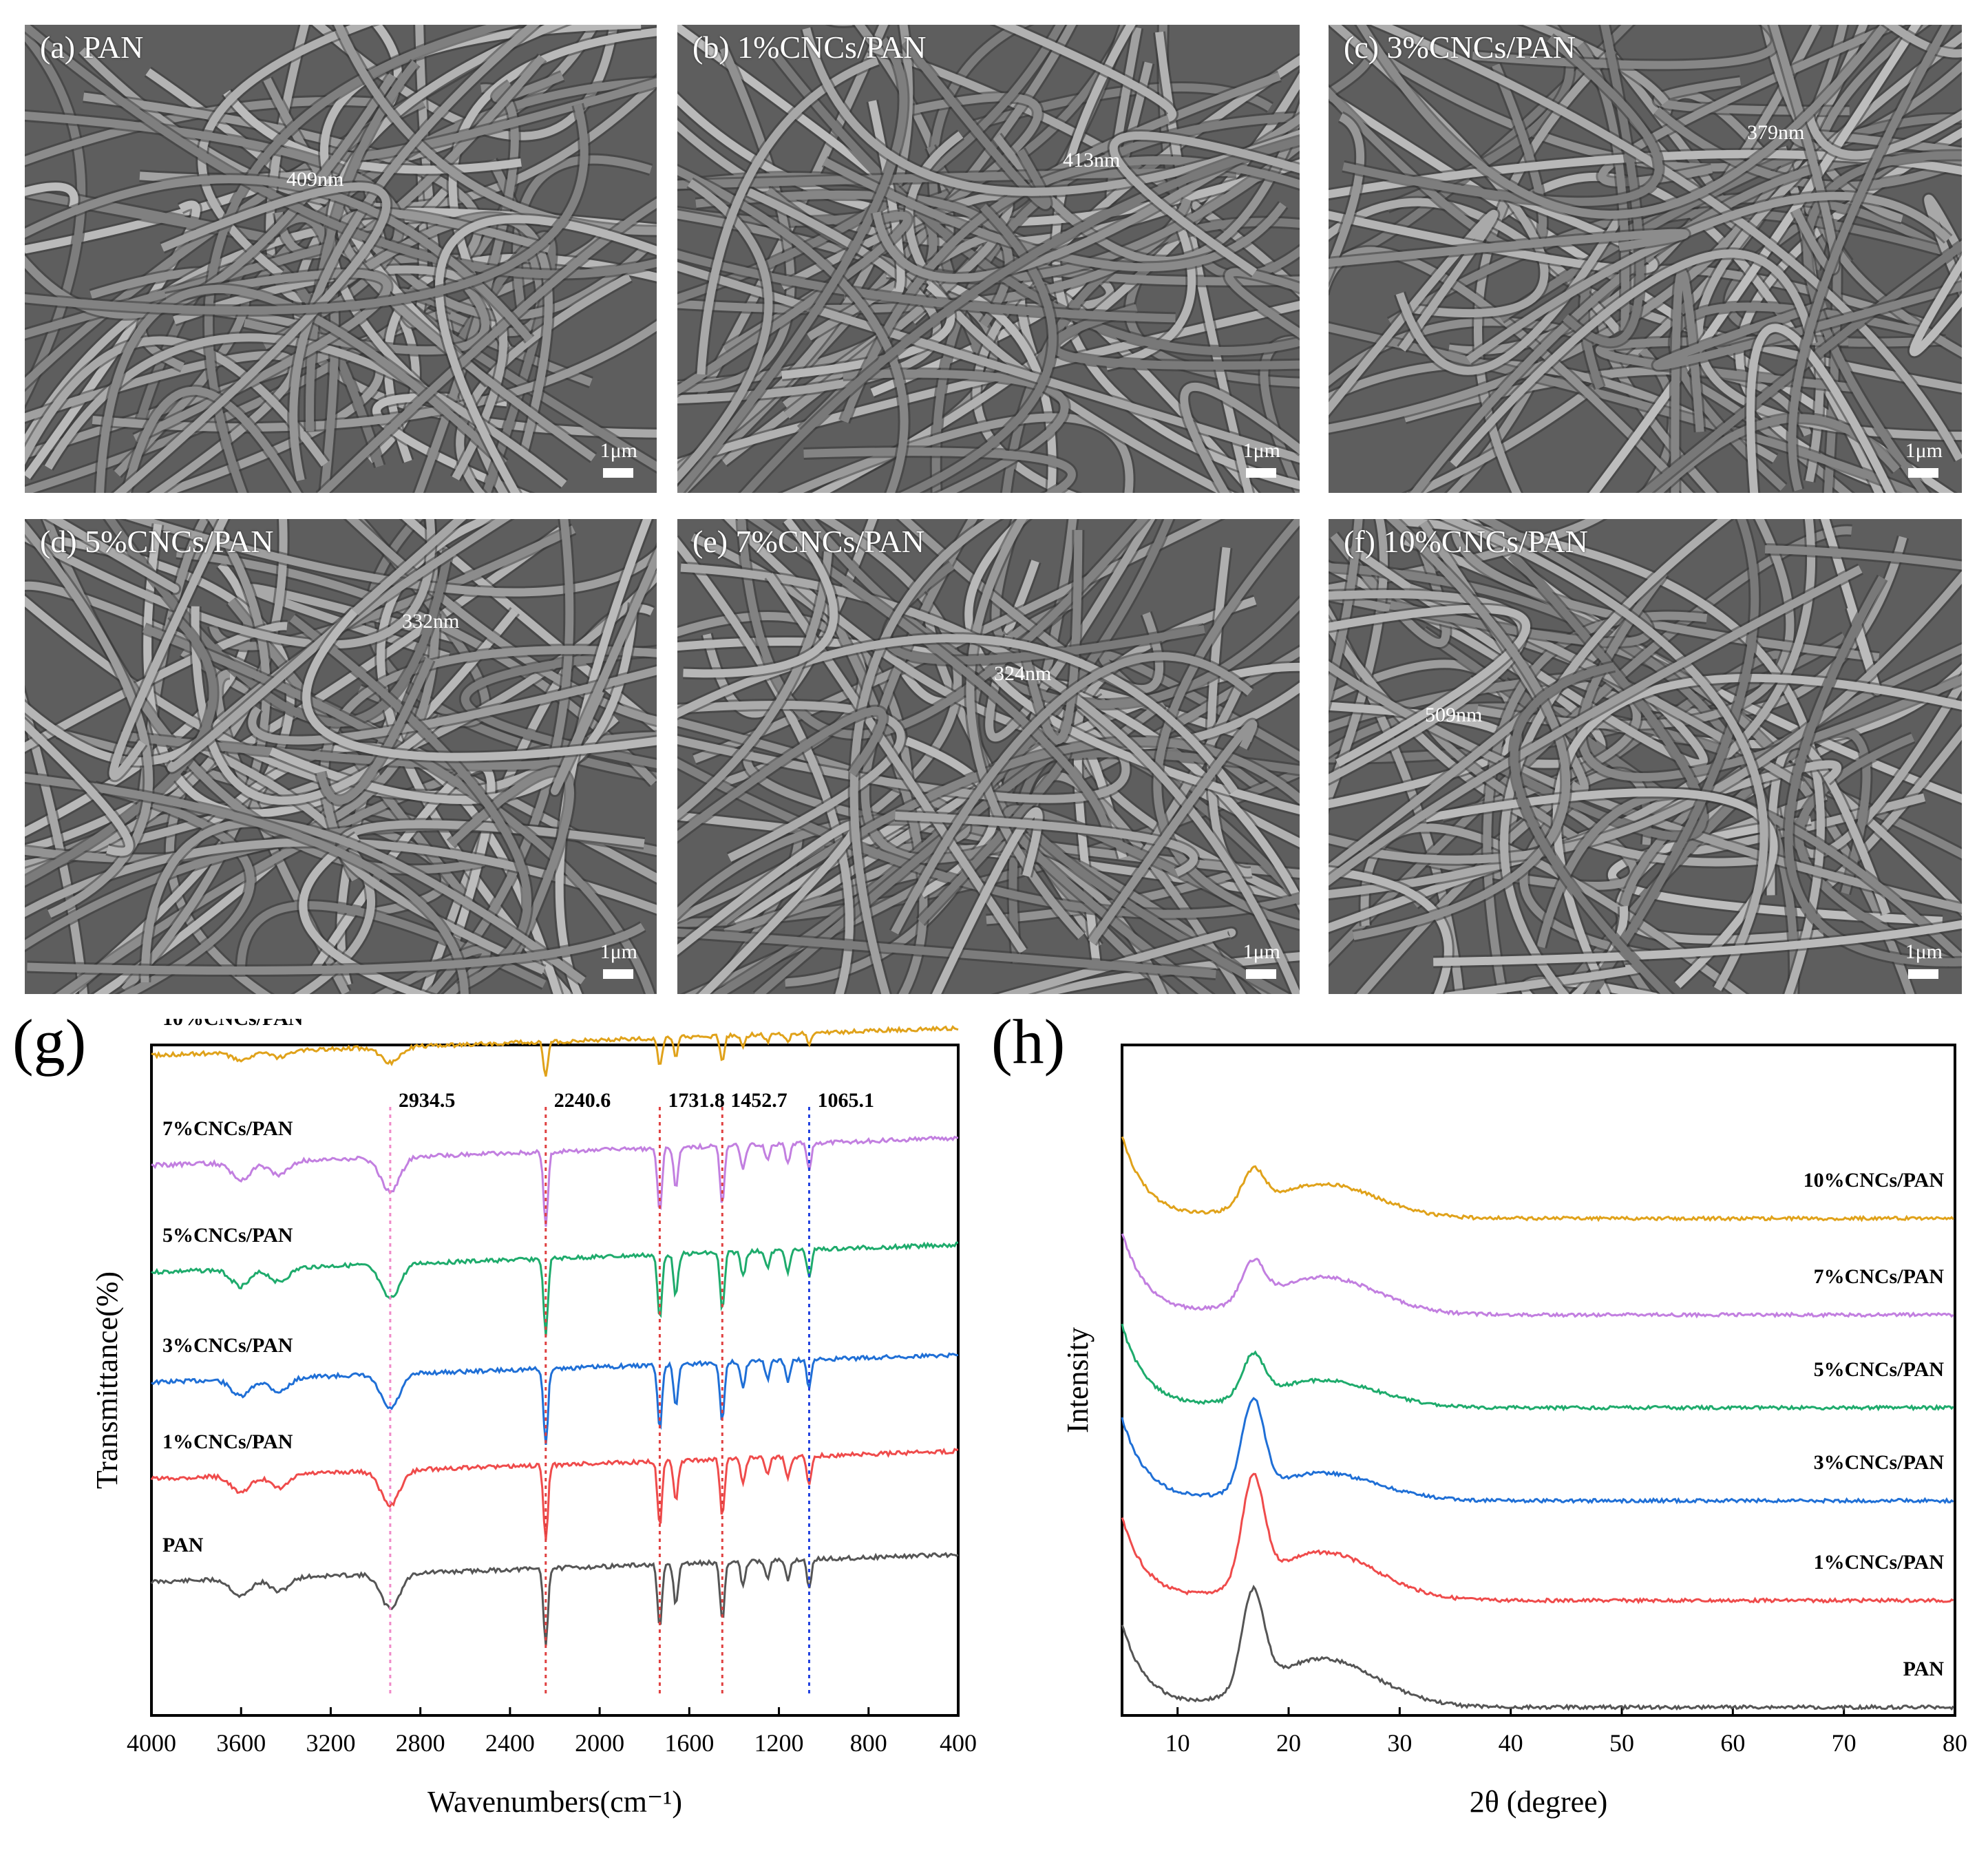 This screenshot has width=1988, height=1860. I want to click on x-axis-title: Wavenumbers(cm⁻¹), so click(554, 1802).